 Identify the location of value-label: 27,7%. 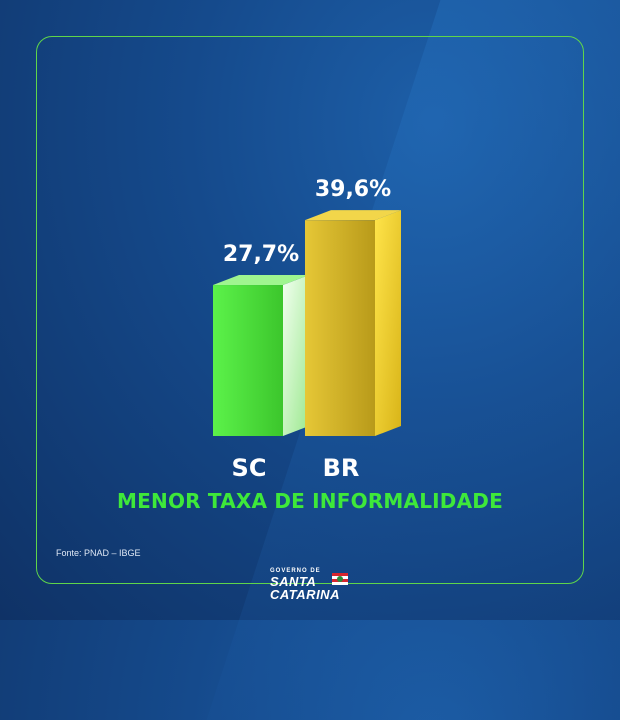
(261, 254).